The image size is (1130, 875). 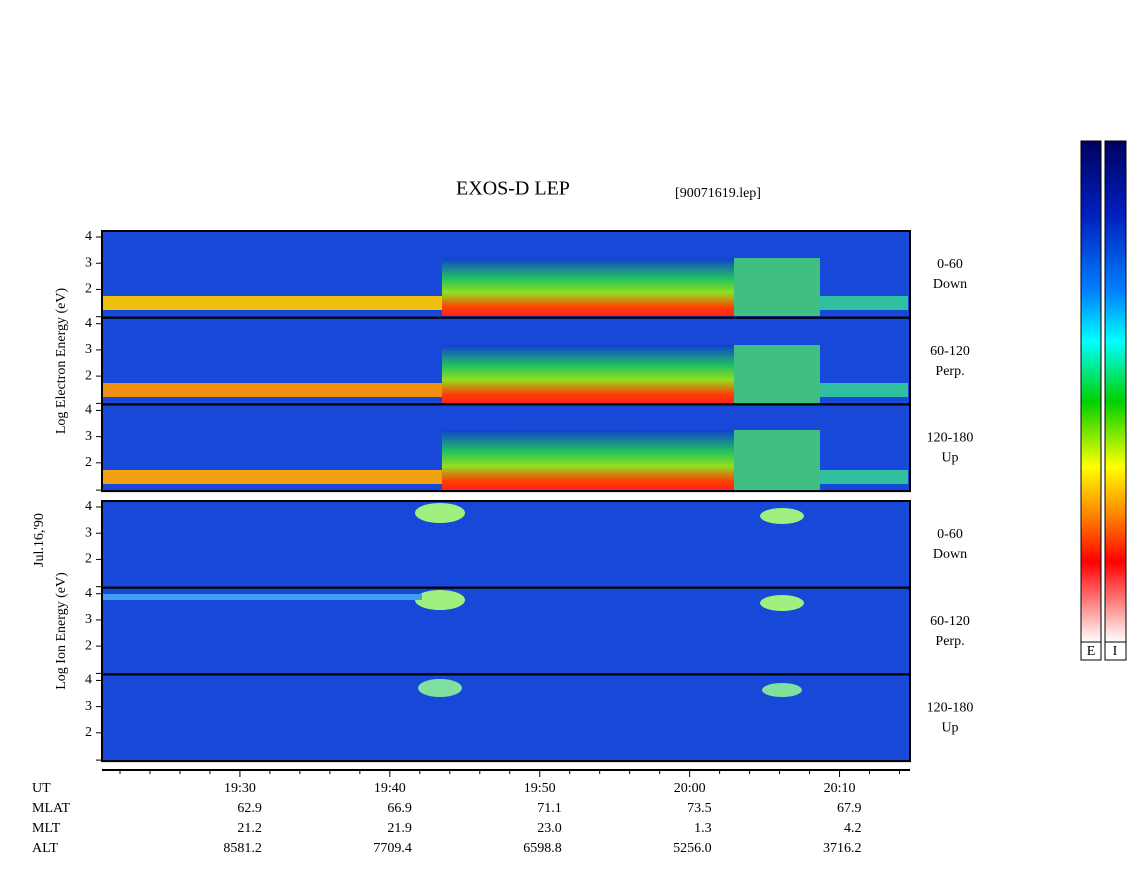 I want to click on row-value: 3716.2, so click(x=842, y=848).